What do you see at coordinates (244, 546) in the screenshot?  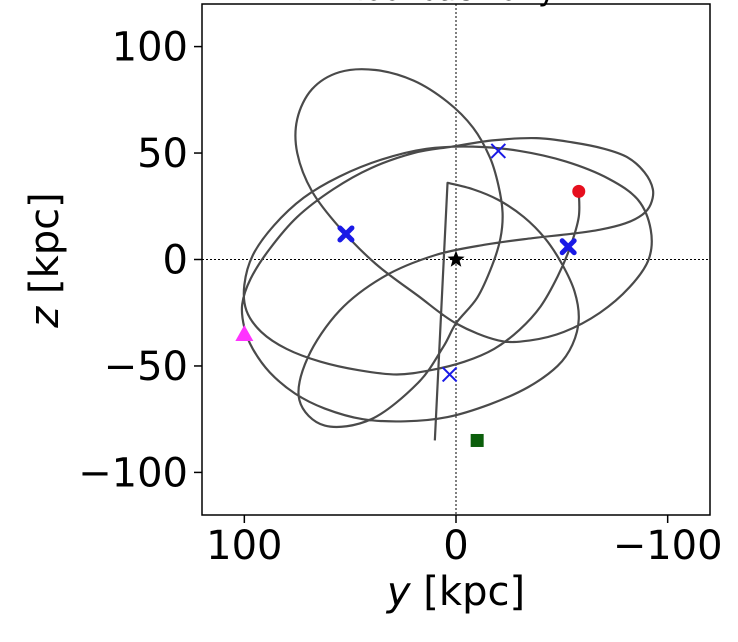 I see `x-tick-label: 100` at bounding box center [244, 546].